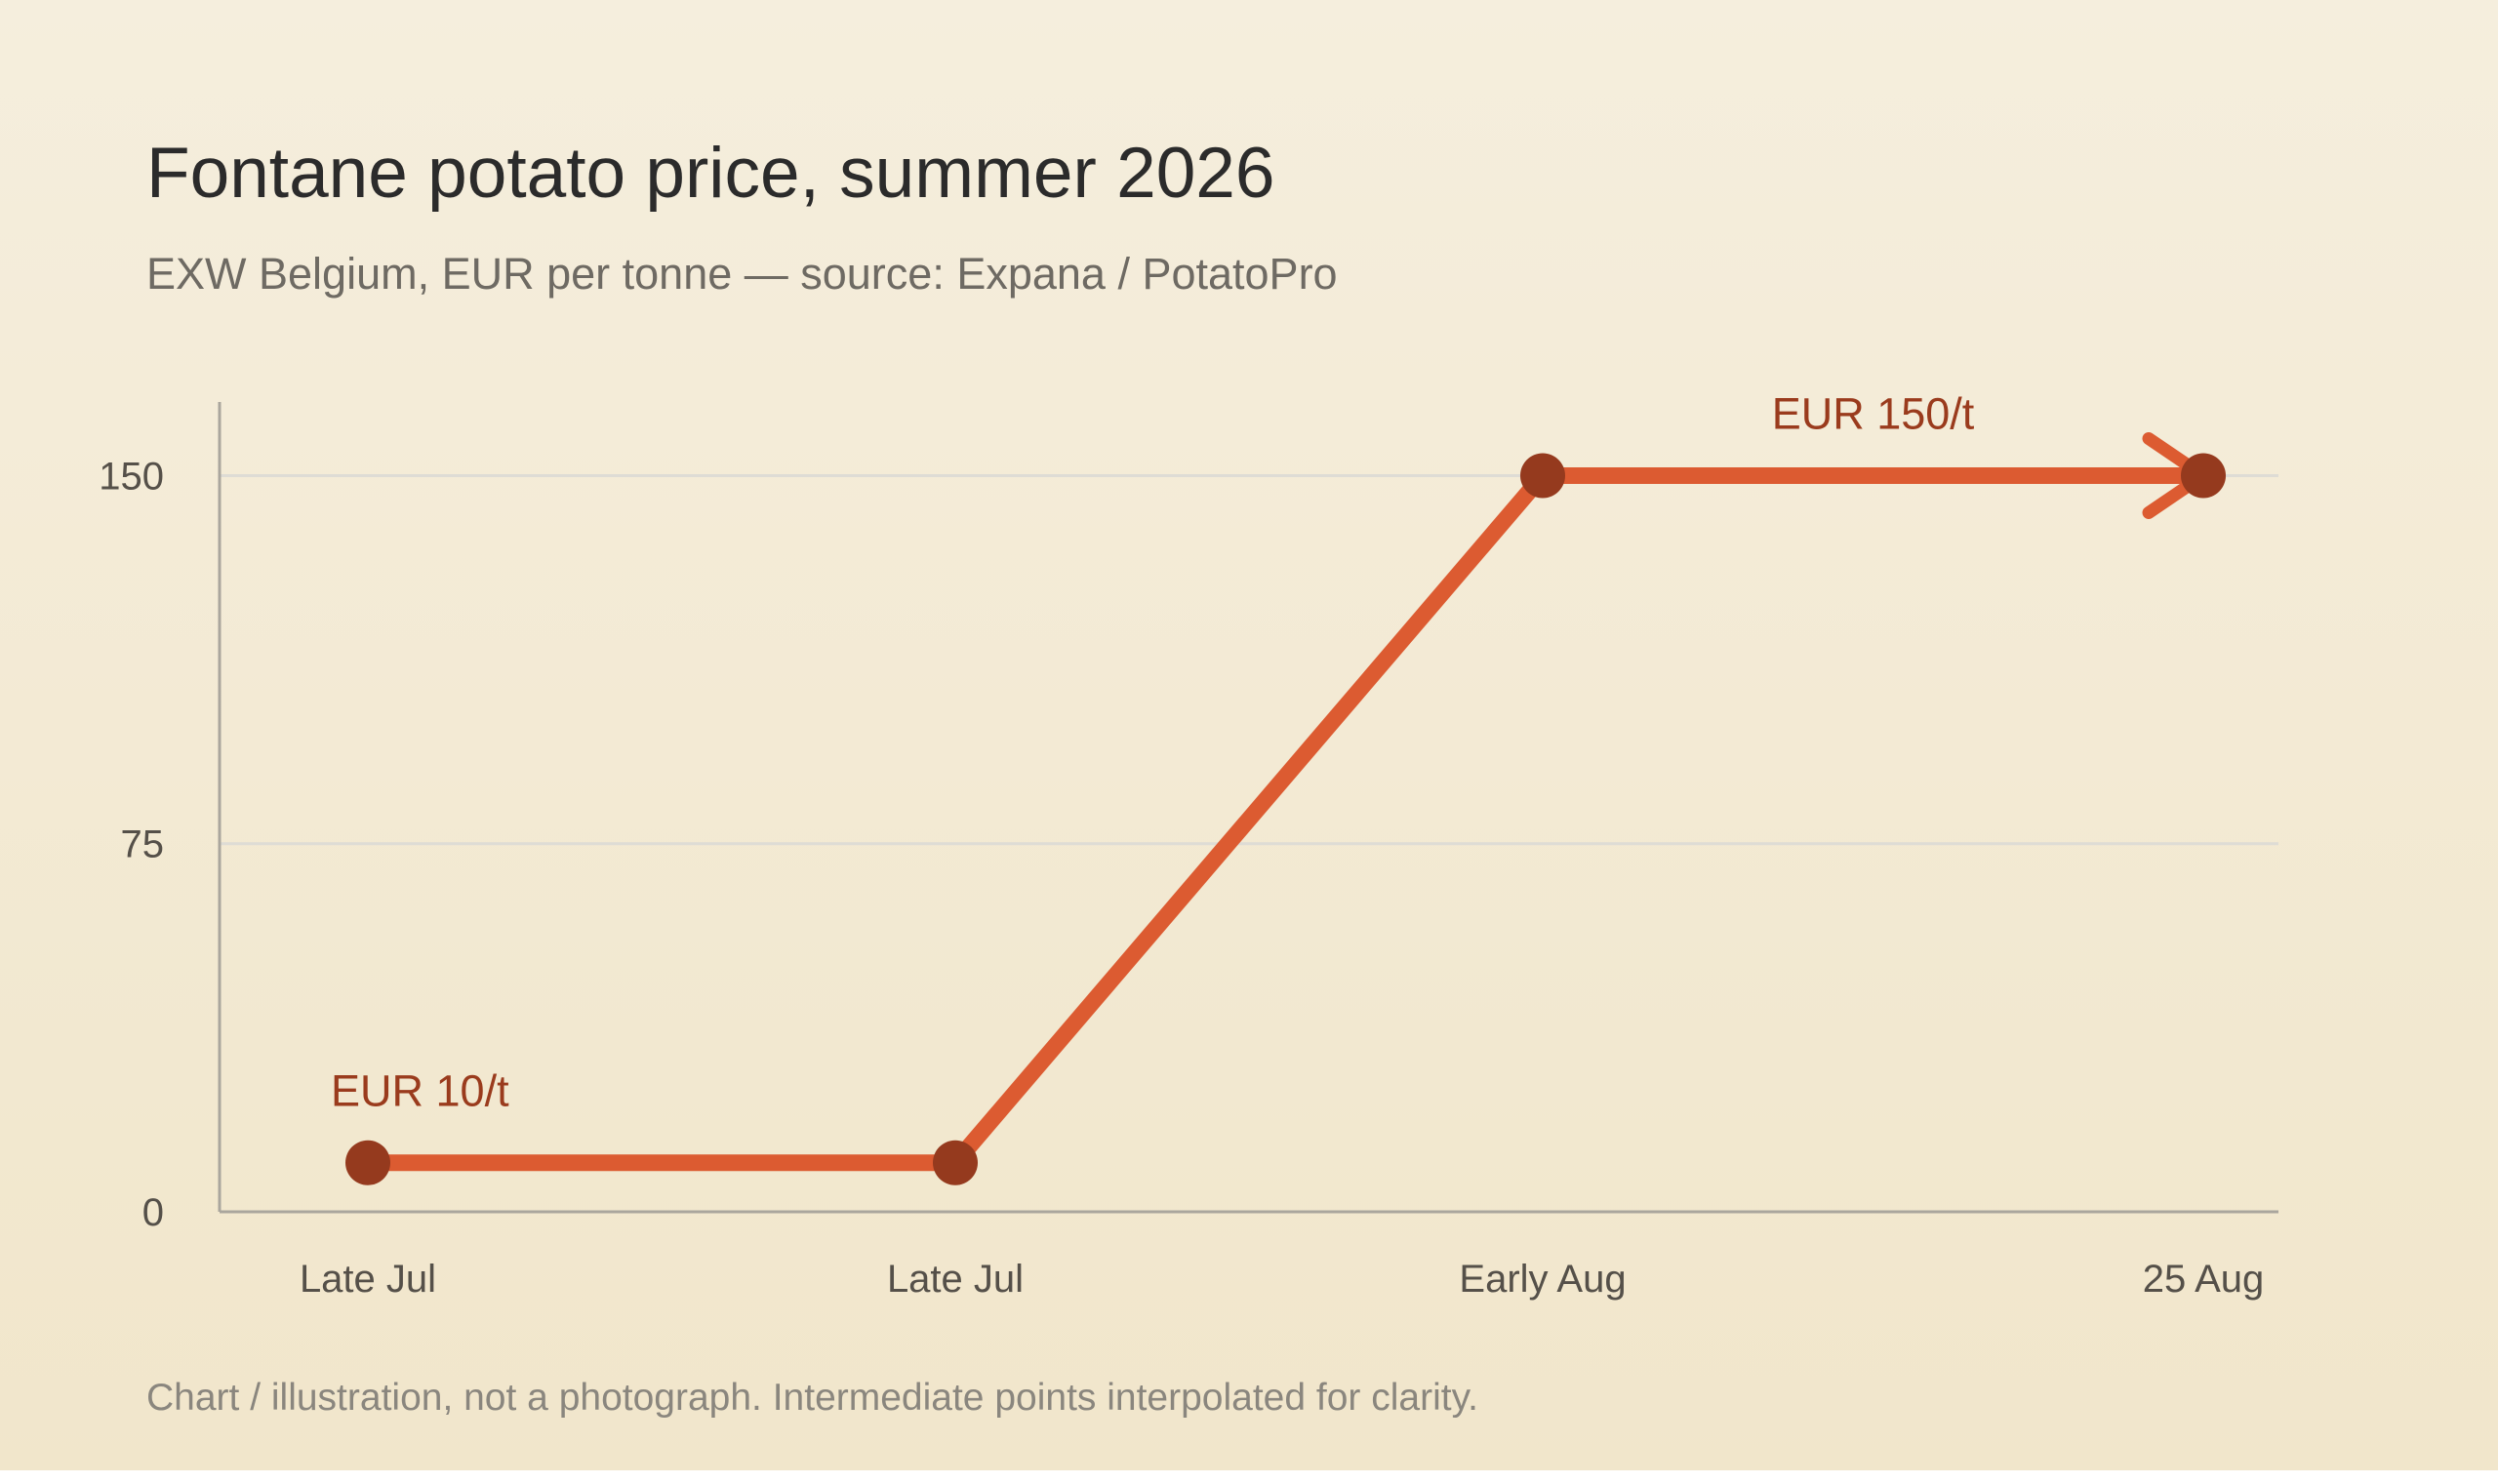 The width and height of the screenshot is (2498, 1484). What do you see at coordinates (143, 844) in the screenshot?
I see `y-tick-label-75: 75` at bounding box center [143, 844].